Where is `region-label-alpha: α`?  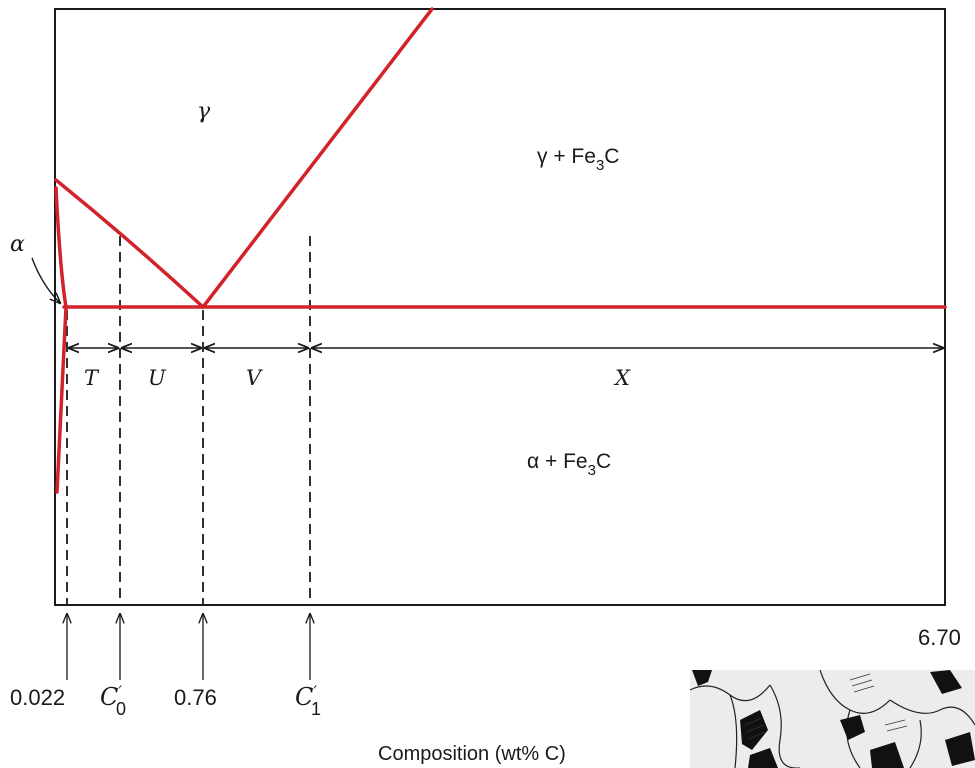 region-label-alpha: α is located at coordinates (17, 244).